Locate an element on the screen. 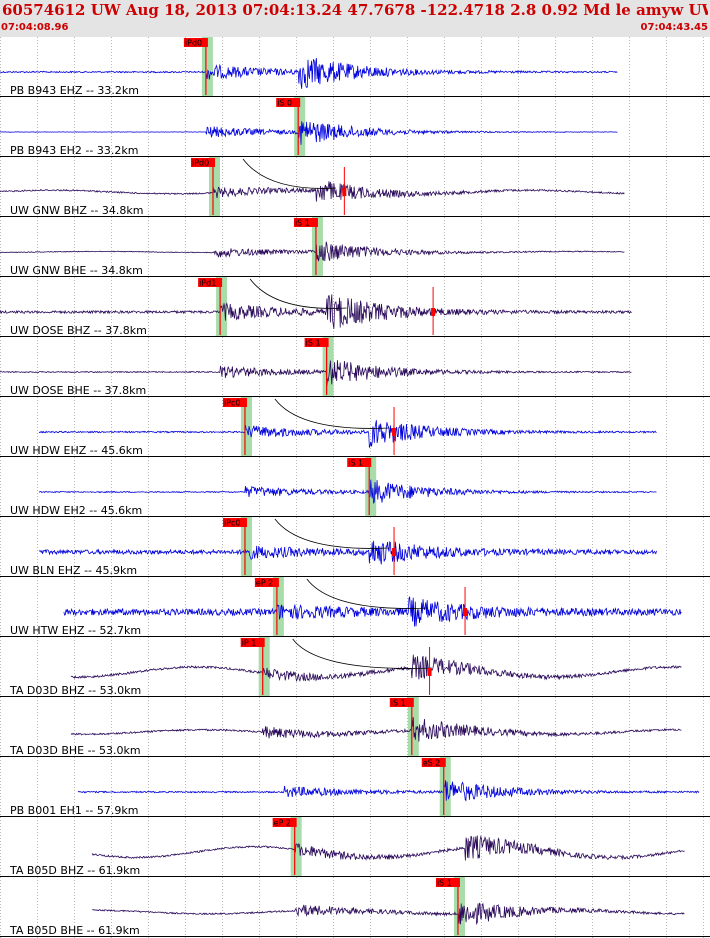  trace-row: iPc0 UW HDW EHZ -- 45.6km is located at coordinates (355, 427).